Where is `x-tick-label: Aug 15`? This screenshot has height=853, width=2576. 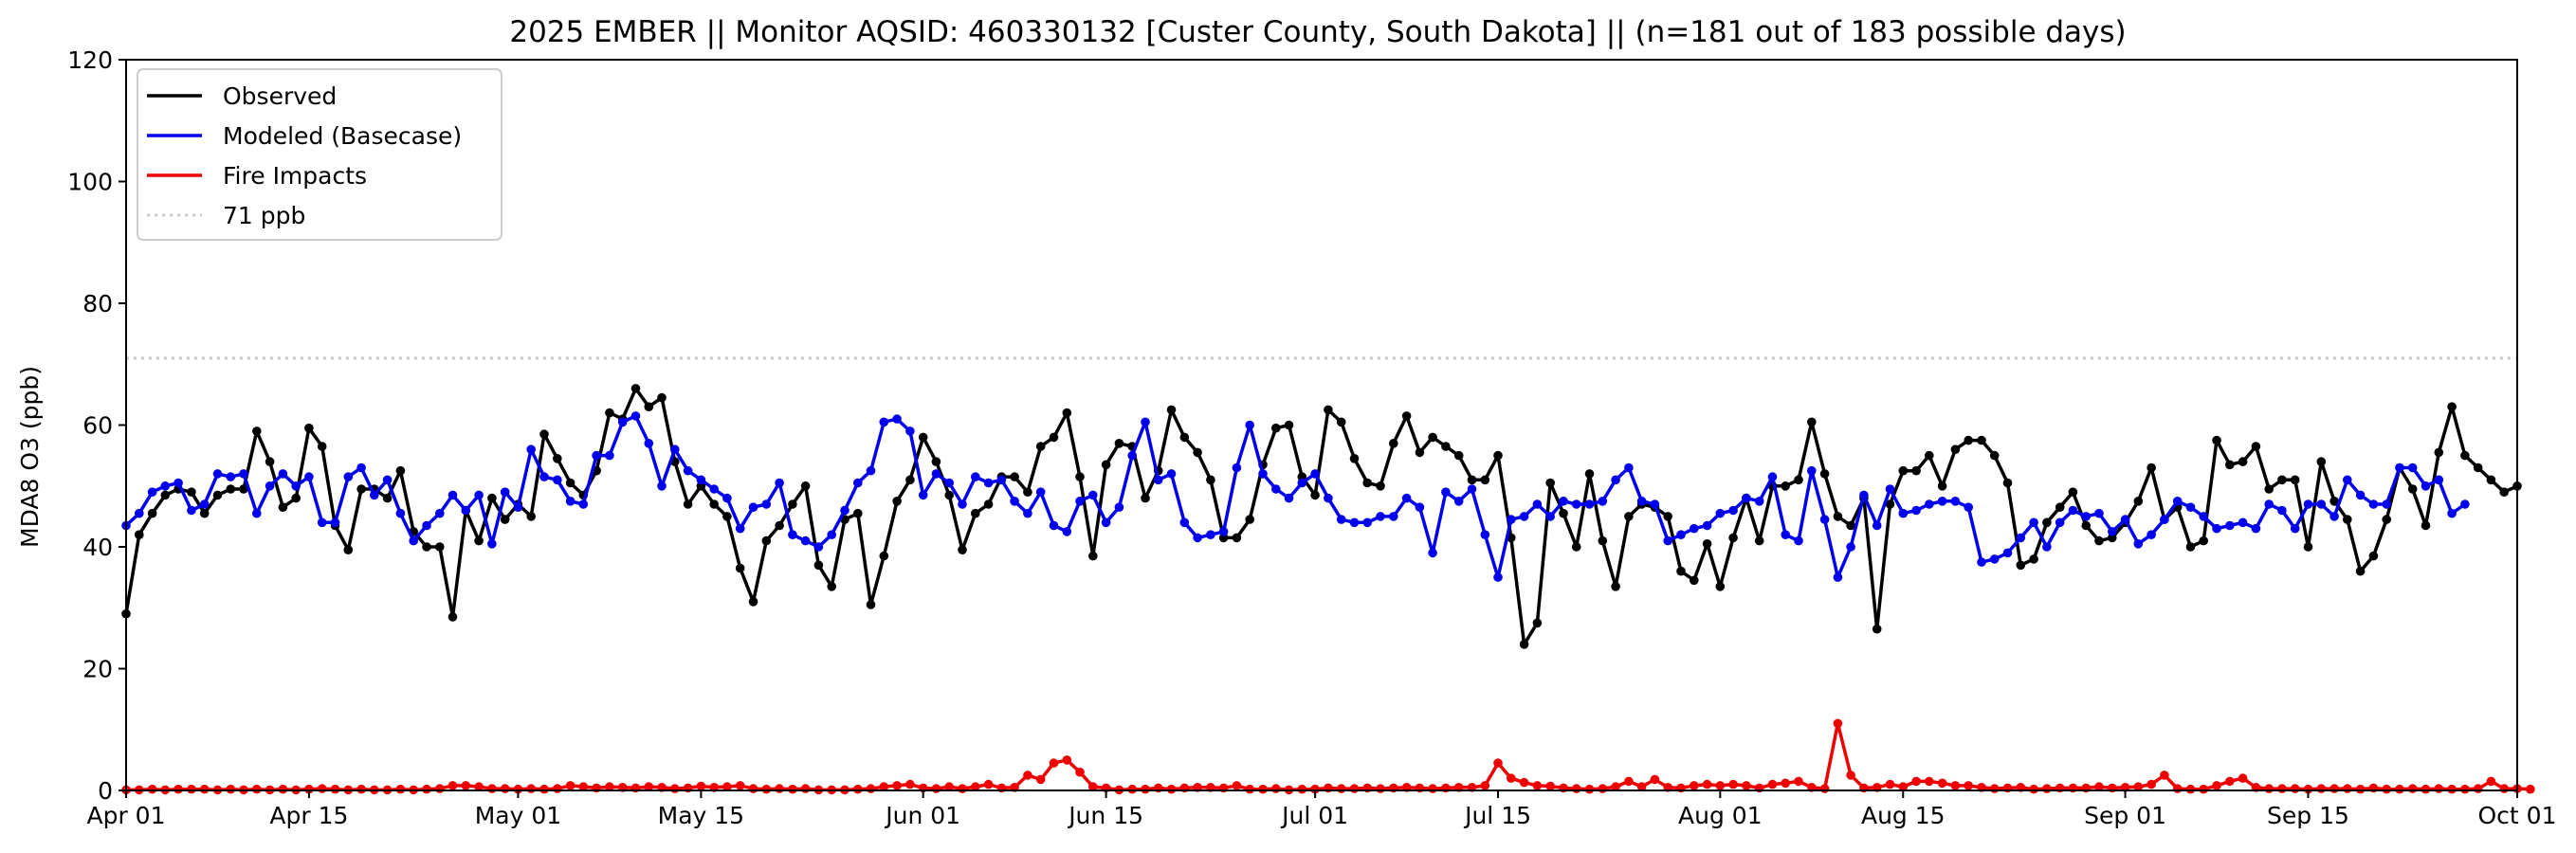
x-tick-label: Aug 15 is located at coordinates (1903, 815).